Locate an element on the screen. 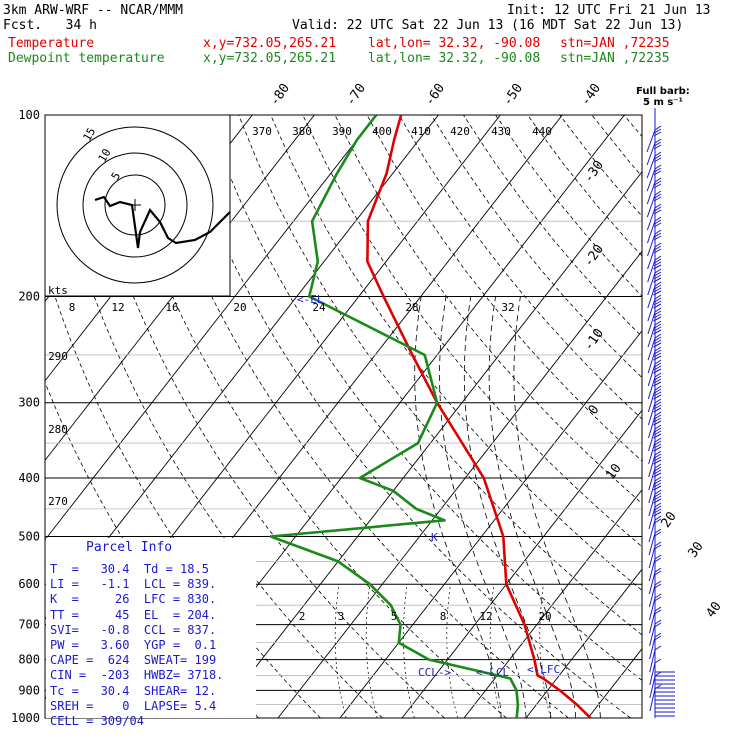 The image size is (740, 740). parcel-annotation: <-LCL is located at coordinates (492, 672).